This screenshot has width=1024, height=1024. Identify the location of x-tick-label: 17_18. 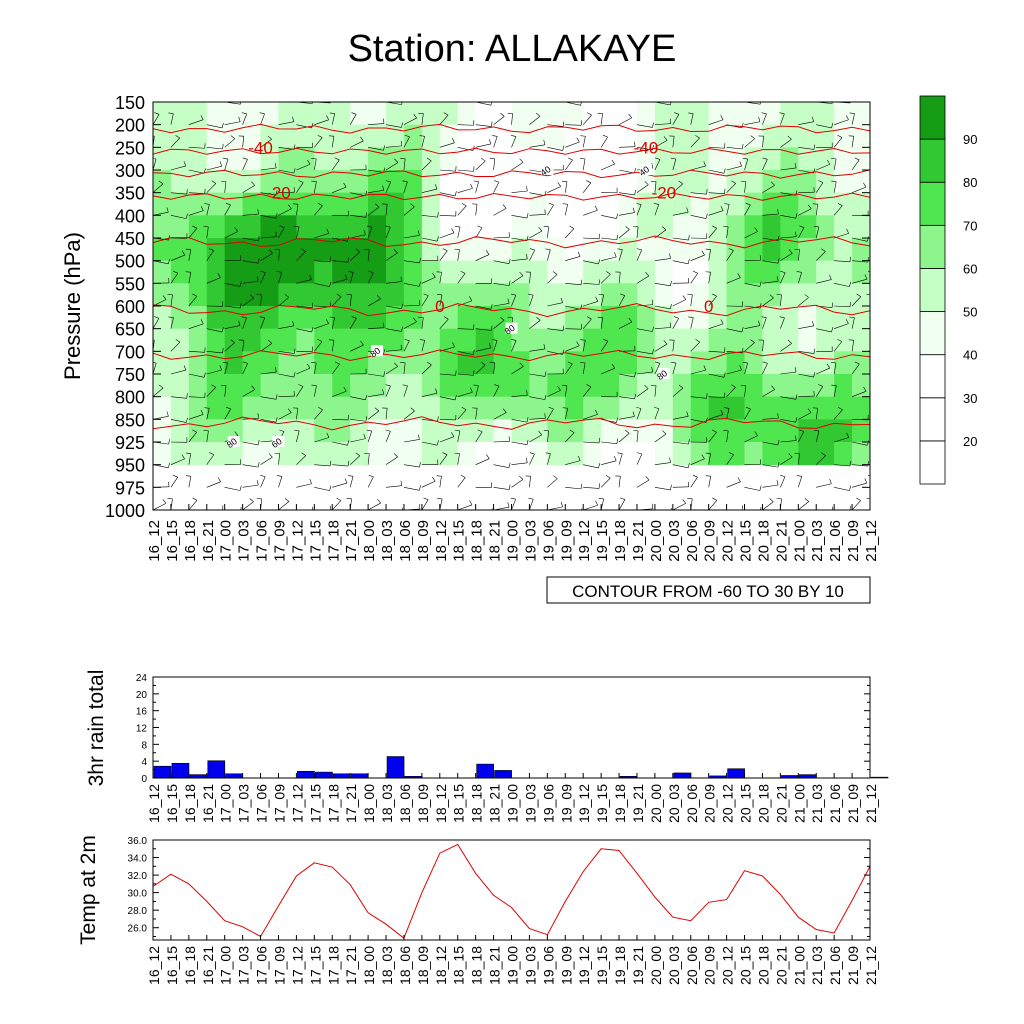
(333, 965).